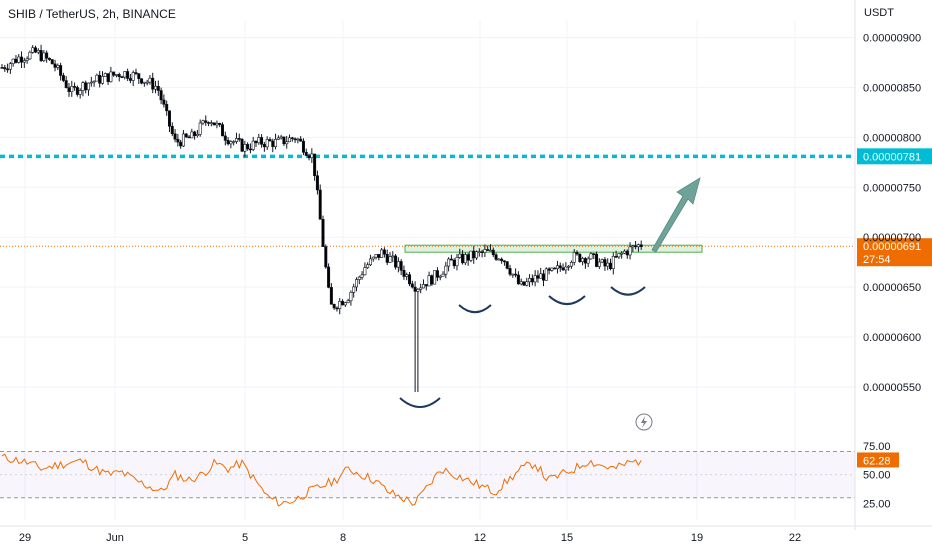  What do you see at coordinates (567, 538) in the screenshot?
I see `time-tick-label: 15` at bounding box center [567, 538].